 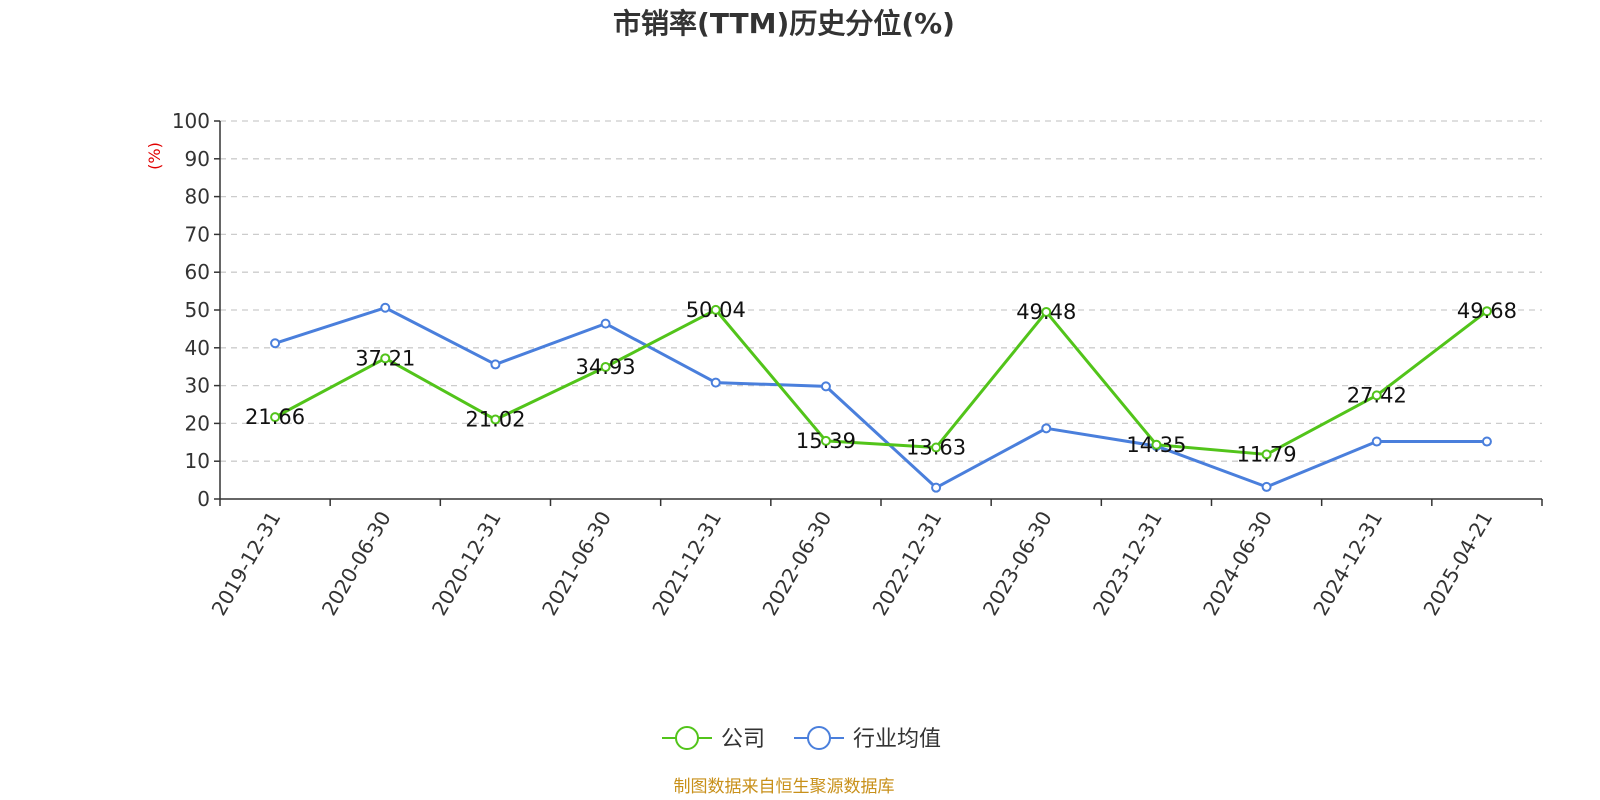 I want to click on x-tick-label: 2022-06-30, so click(x=796, y=563).